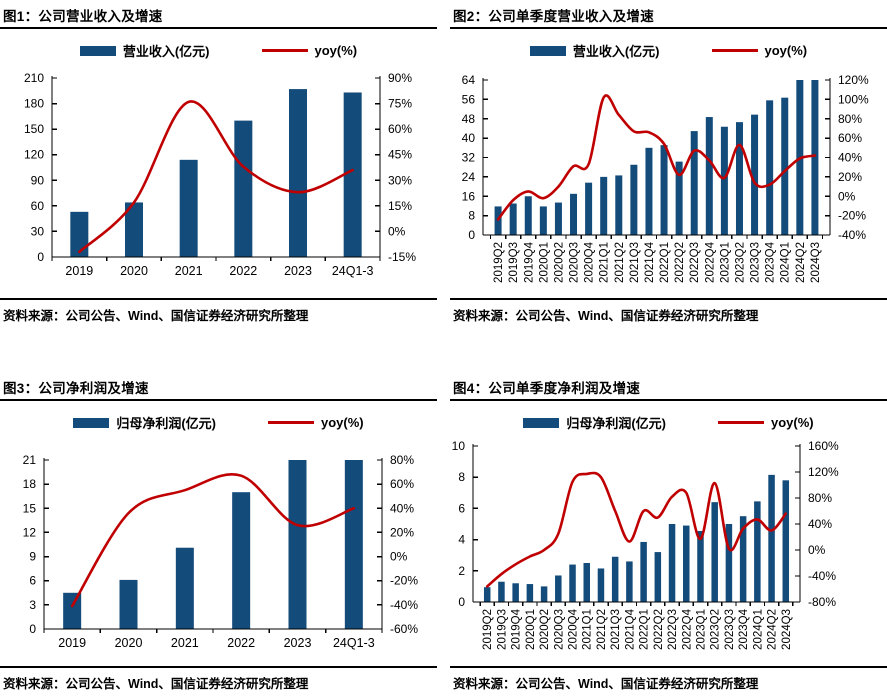 This screenshot has width=887, height=697. Describe the element at coordinates (461, 571) in the screenshot. I see `left-axis-tick-label: 2` at that location.